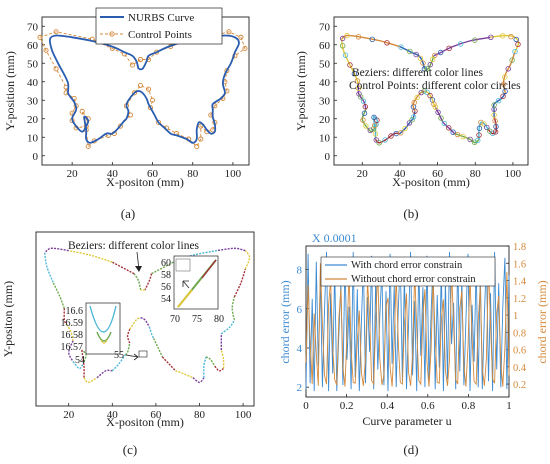  Describe the element at coordinates (33, 120) in the screenshot. I see `y-tick-label: 20` at that location.